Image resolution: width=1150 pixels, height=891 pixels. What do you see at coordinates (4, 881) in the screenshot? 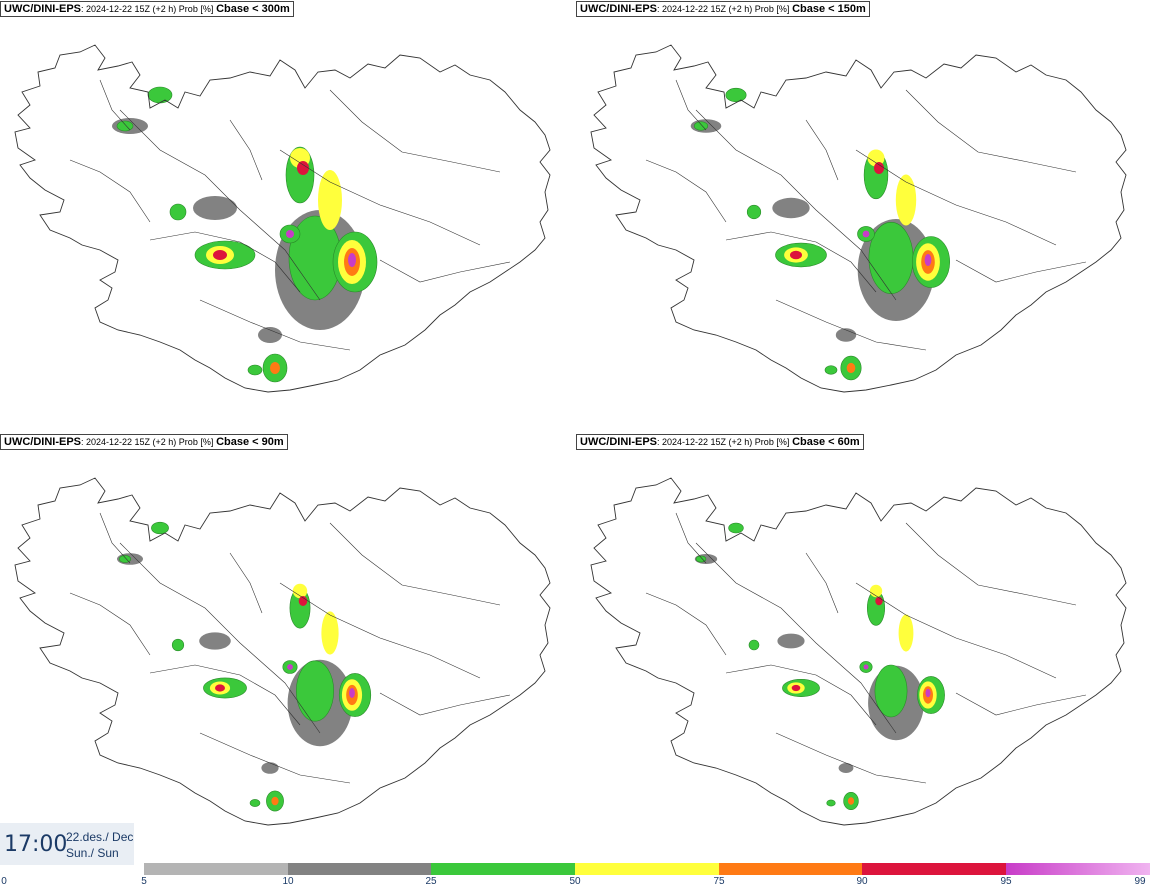
I see `colorbar-tick: 0` at bounding box center [4, 881].